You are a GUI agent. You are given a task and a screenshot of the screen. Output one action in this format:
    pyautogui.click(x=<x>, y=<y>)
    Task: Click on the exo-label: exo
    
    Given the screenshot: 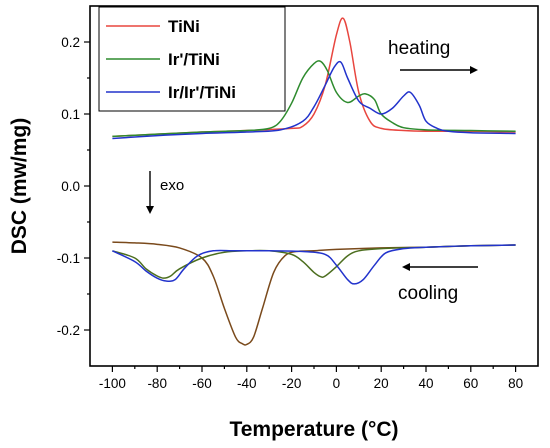 What is the action you would take?
    pyautogui.click(x=172, y=185)
    